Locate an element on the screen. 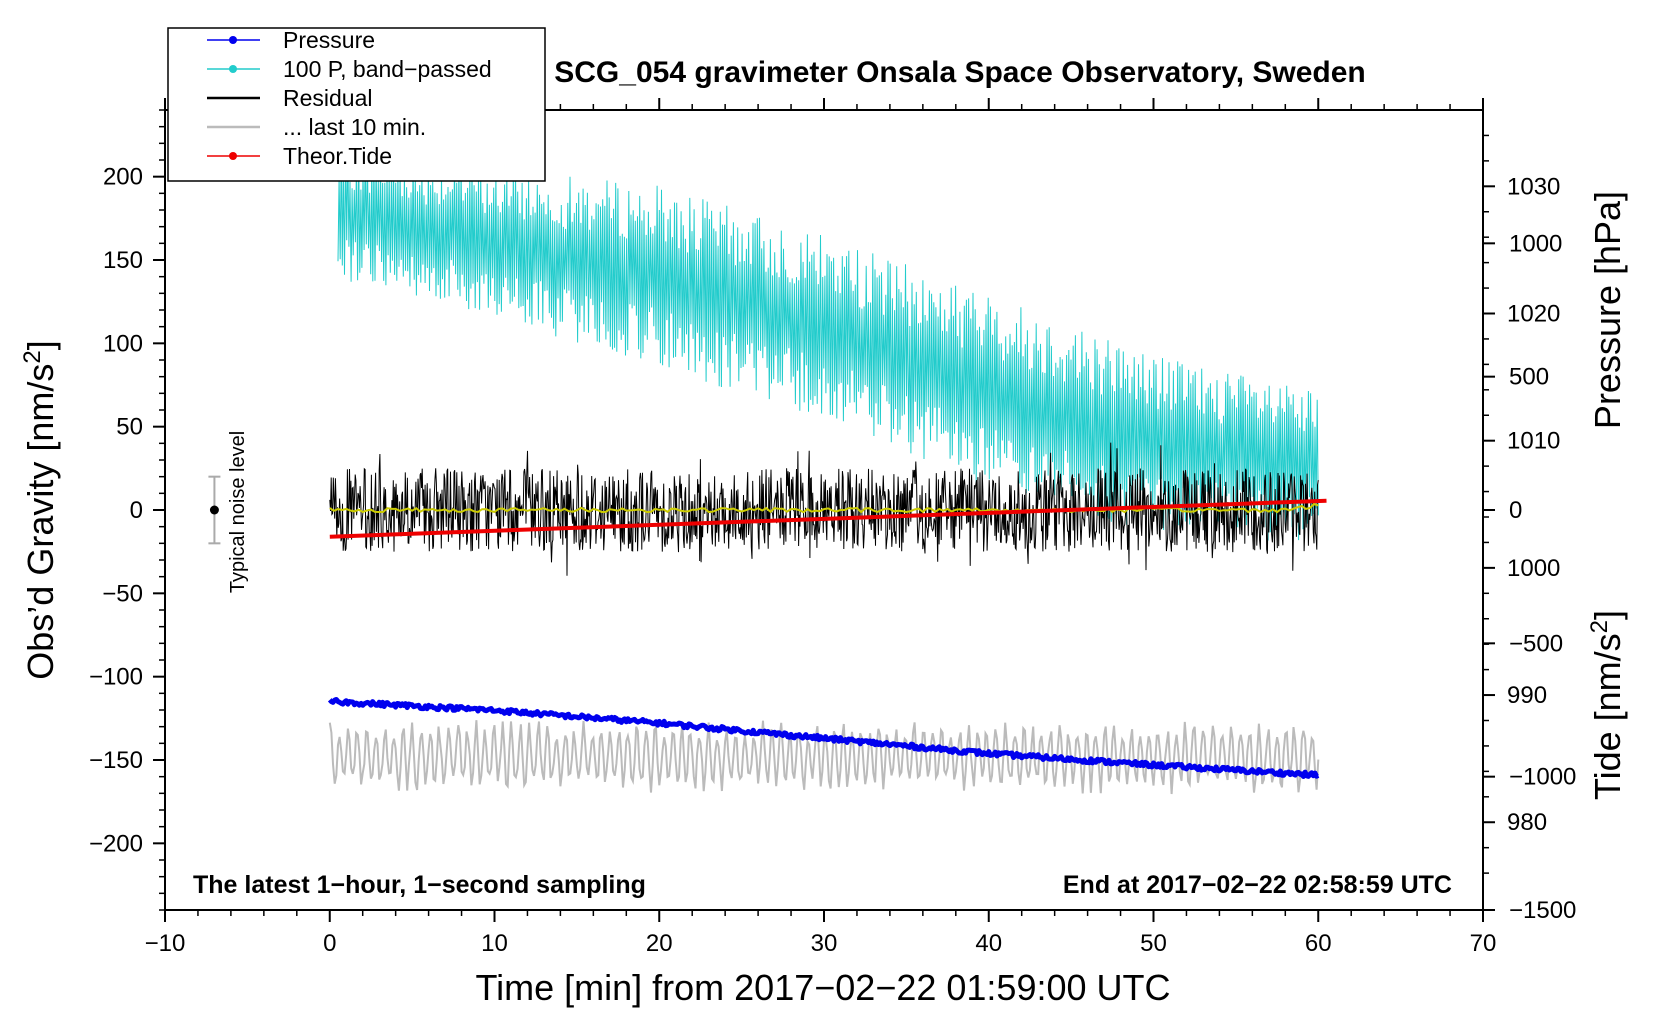  y-pressure-tick-label: 980 is located at coordinates (1527, 822).